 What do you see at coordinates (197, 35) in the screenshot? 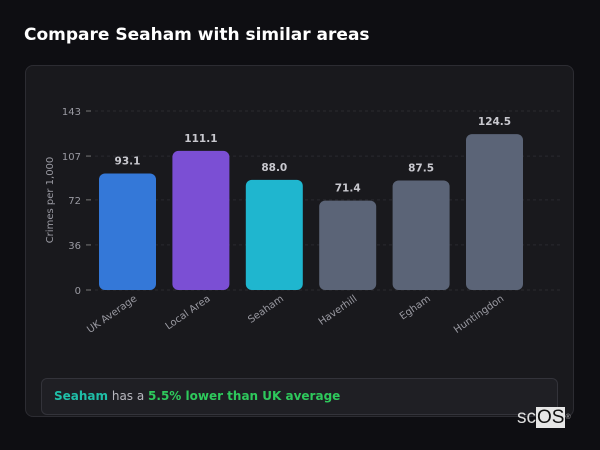
I see `page-title: Compare Seaham with similar areas` at bounding box center [197, 35].